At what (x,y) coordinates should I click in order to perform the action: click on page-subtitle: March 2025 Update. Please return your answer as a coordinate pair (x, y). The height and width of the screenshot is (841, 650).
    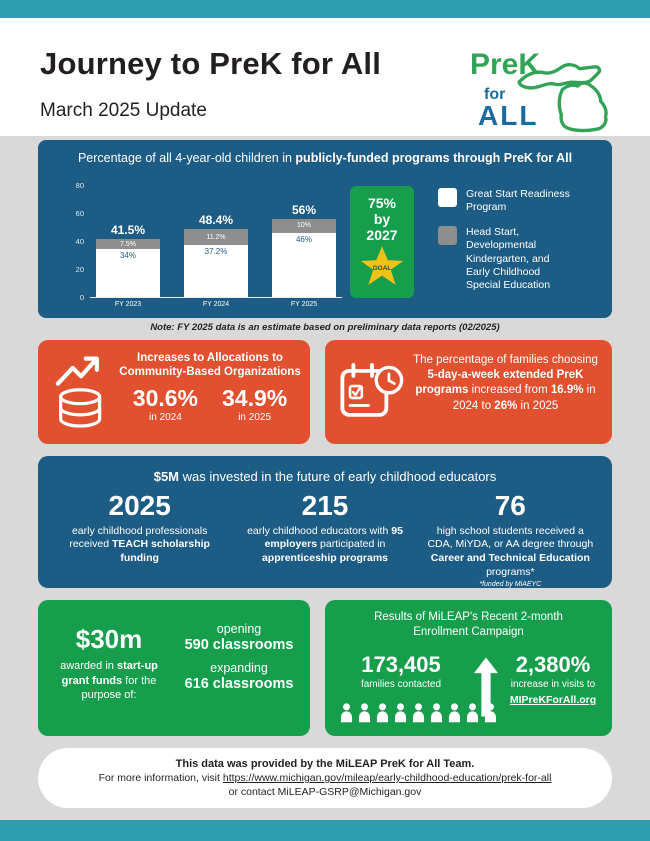
    Looking at the image, I should click on (123, 110).